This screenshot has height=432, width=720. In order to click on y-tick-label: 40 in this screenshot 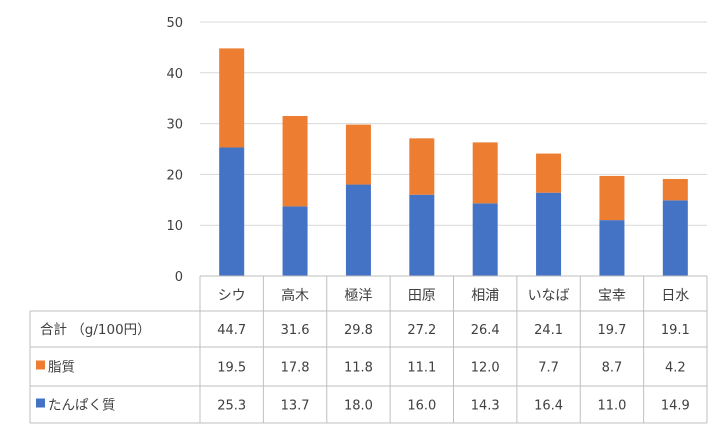, I will do `click(174, 74)`.